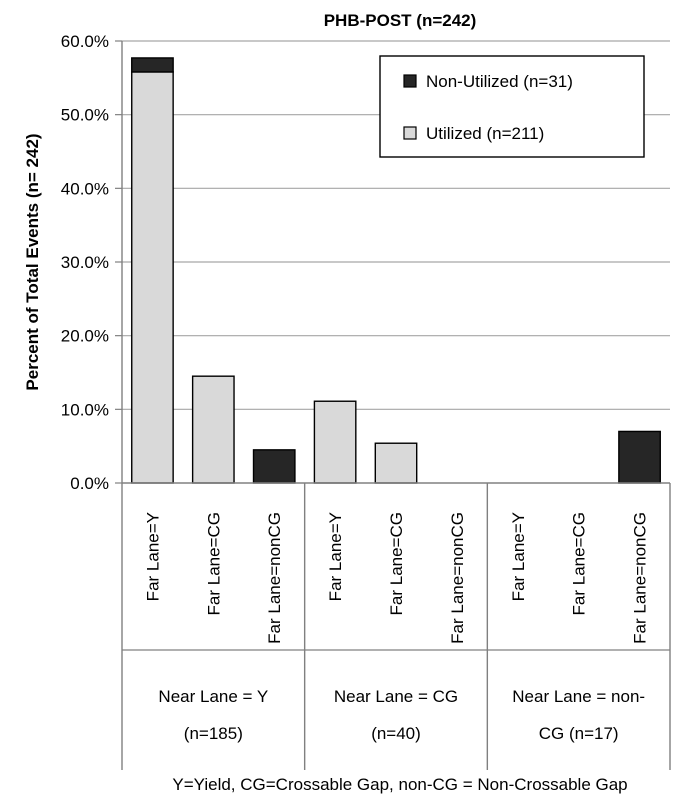 Image resolution: width=687 pixels, height=806 pixels. Describe the element at coordinates (85, 188) in the screenshot. I see `y-tick-label: 40.0%` at that location.